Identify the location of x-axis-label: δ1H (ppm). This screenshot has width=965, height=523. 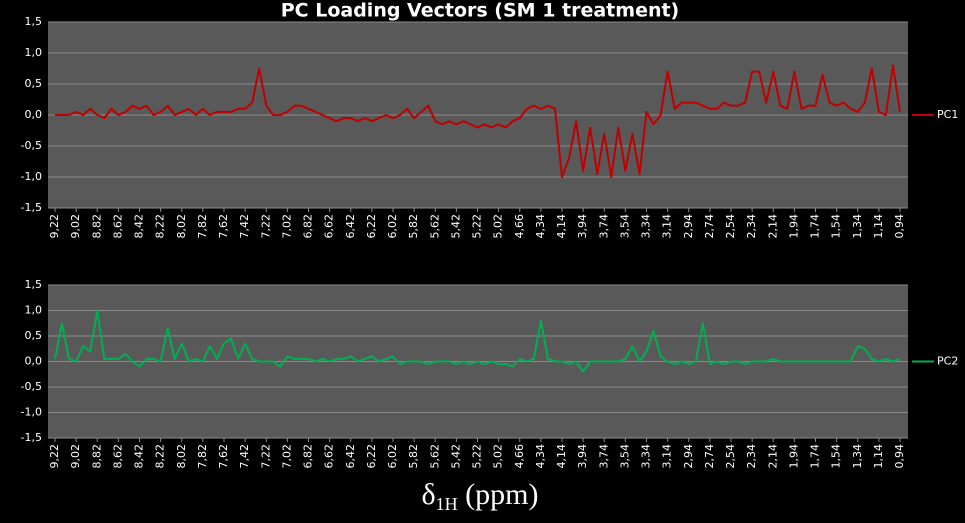
(480, 496).